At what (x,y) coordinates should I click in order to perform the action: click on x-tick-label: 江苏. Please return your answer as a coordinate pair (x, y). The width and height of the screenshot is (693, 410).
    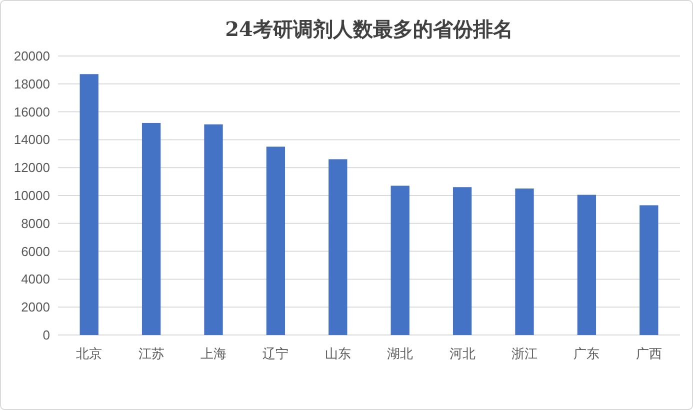
    Looking at the image, I should click on (151, 354).